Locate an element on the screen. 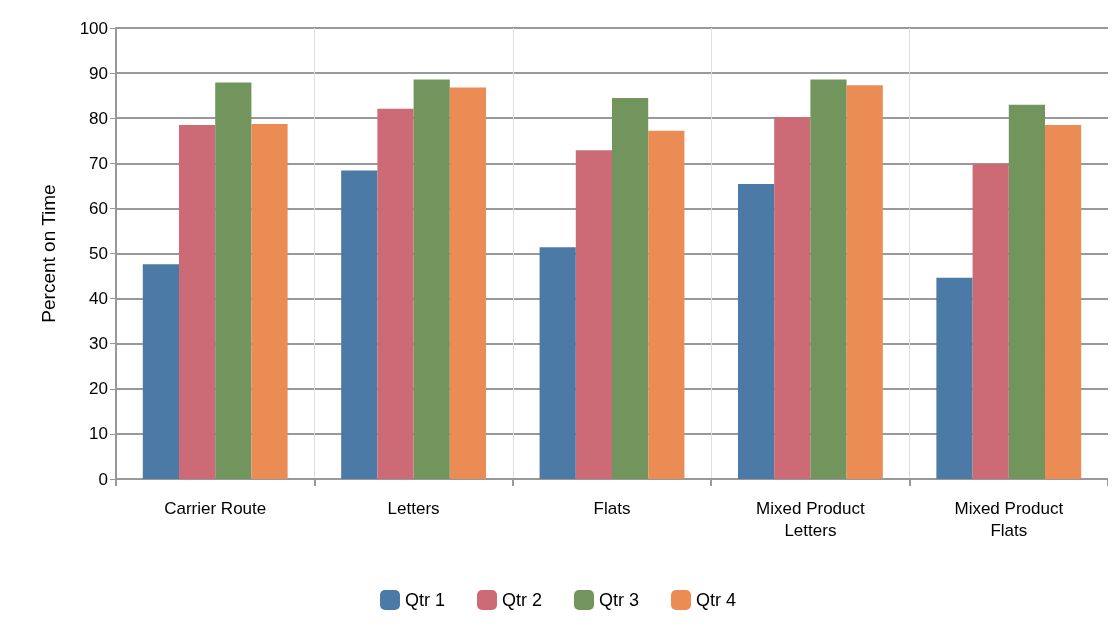  y-axis-title: Percent on Time is located at coordinates (48, 253).